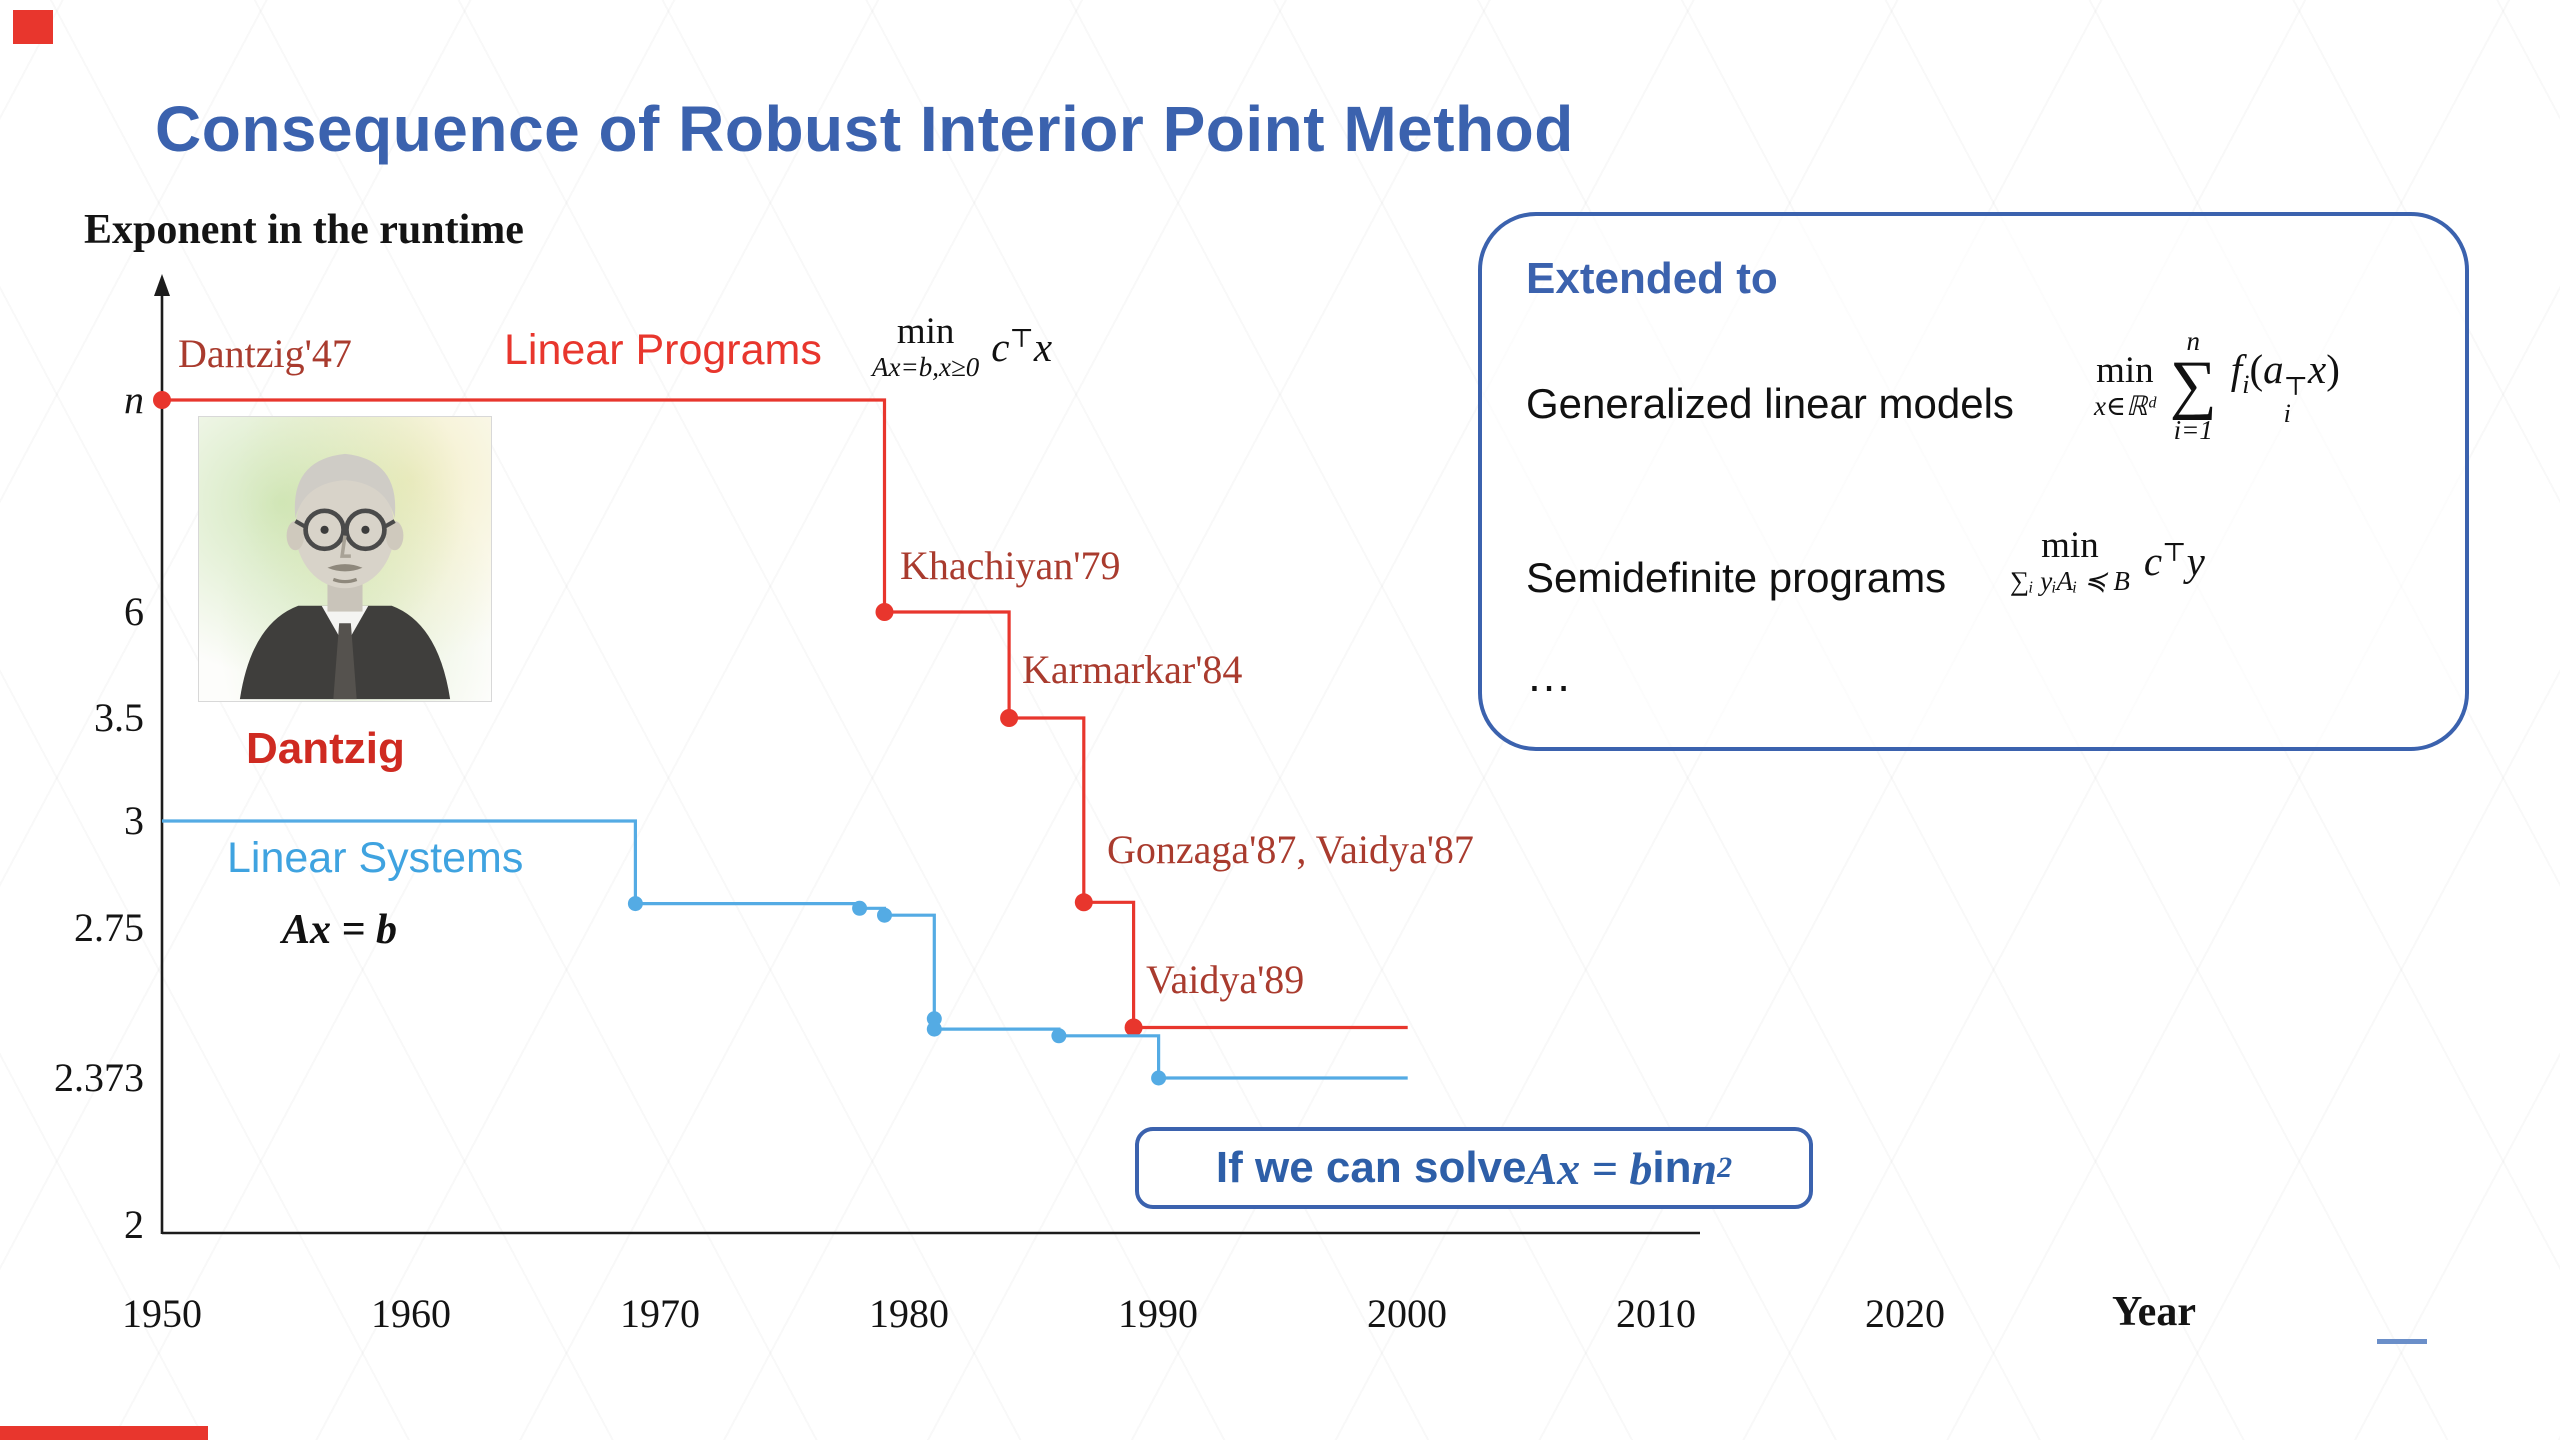 This screenshot has width=2560, height=1440. What do you see at coordinates (663, 350) in the screenshot?
I see `series-label-linear-programs: Linear Programs` at bounding box center [663, 350].